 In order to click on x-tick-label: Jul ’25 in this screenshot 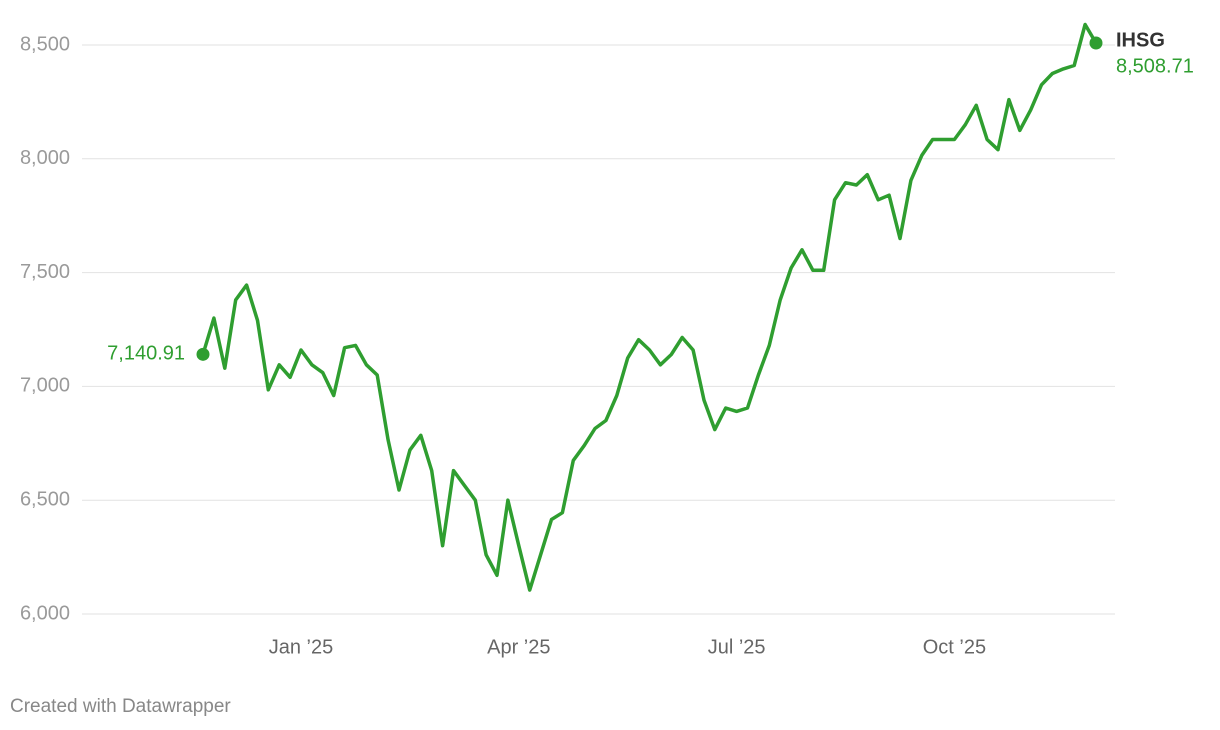, I will do `click(737, 647)`.